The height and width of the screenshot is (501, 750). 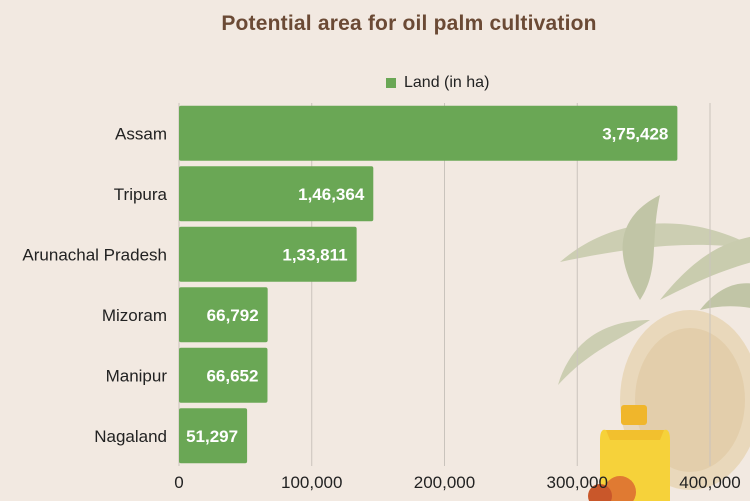 I want to click on data-label: 51,297, so click(x=212, y=436).